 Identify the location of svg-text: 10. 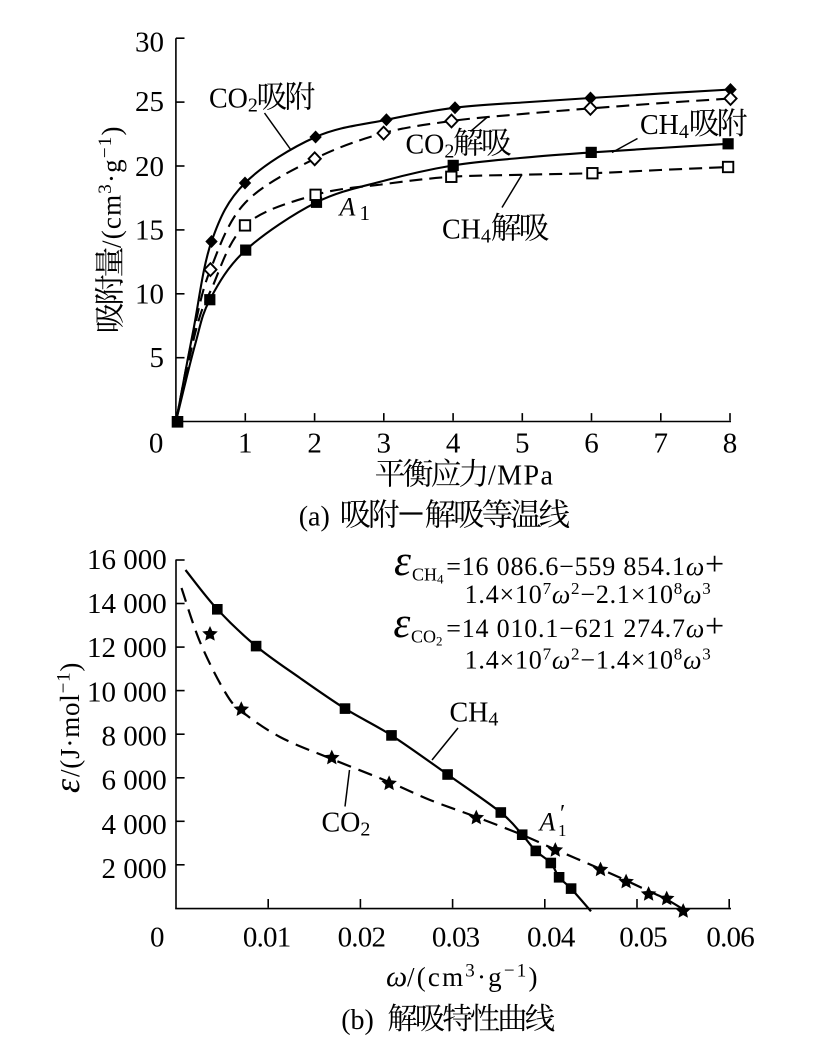
(149, 294).